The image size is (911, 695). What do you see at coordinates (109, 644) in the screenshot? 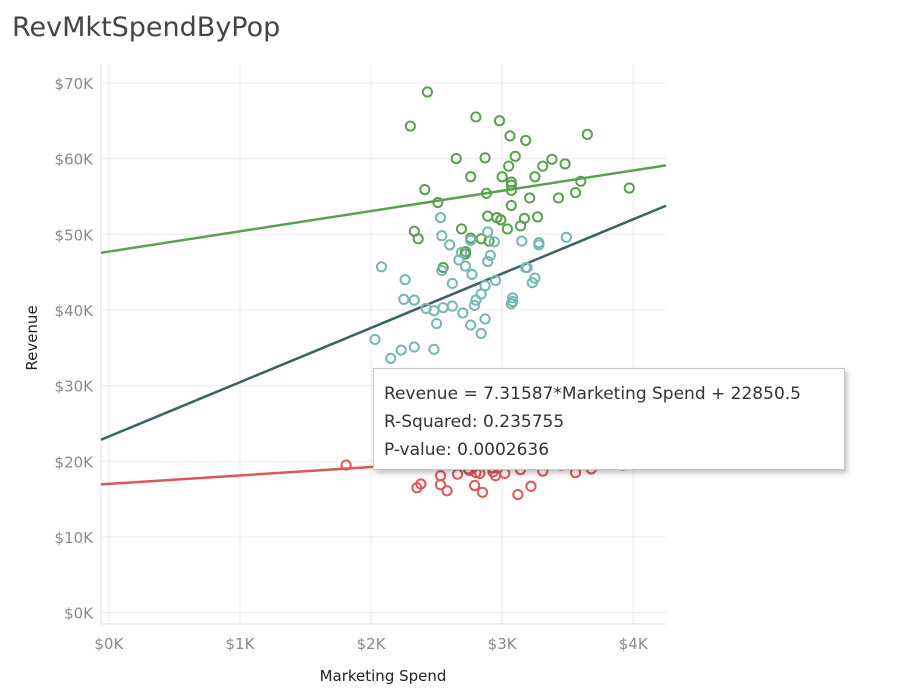
I see `x-tick-label: $0K` at bounding box center [109, 644].